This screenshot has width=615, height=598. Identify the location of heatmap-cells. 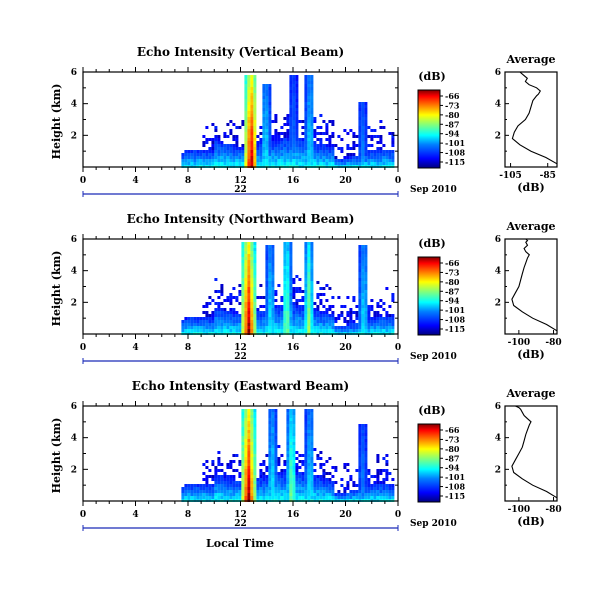
(288, 288).